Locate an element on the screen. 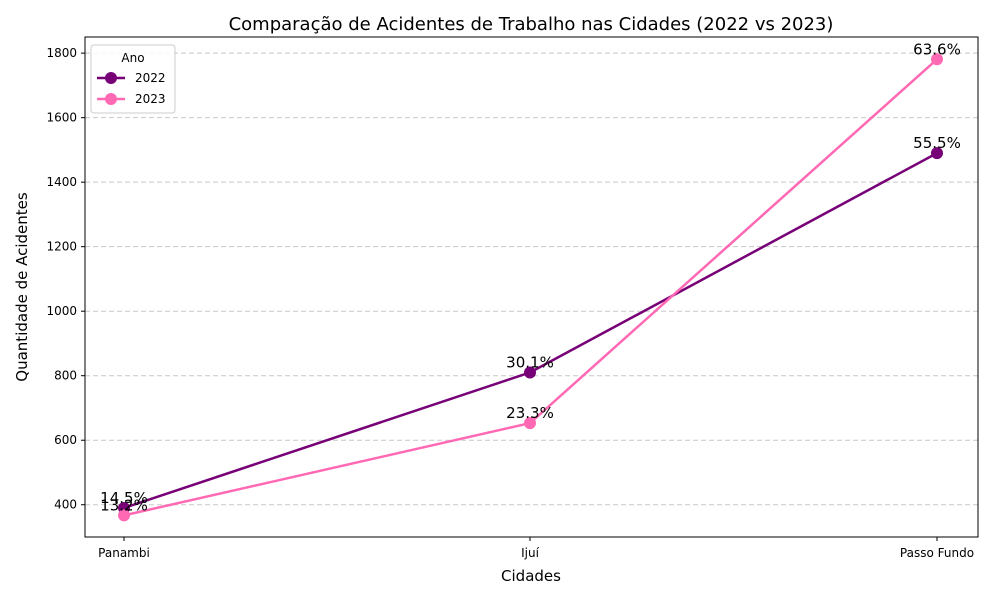  legend-marker-2023 is located at coordinates (111, 99).